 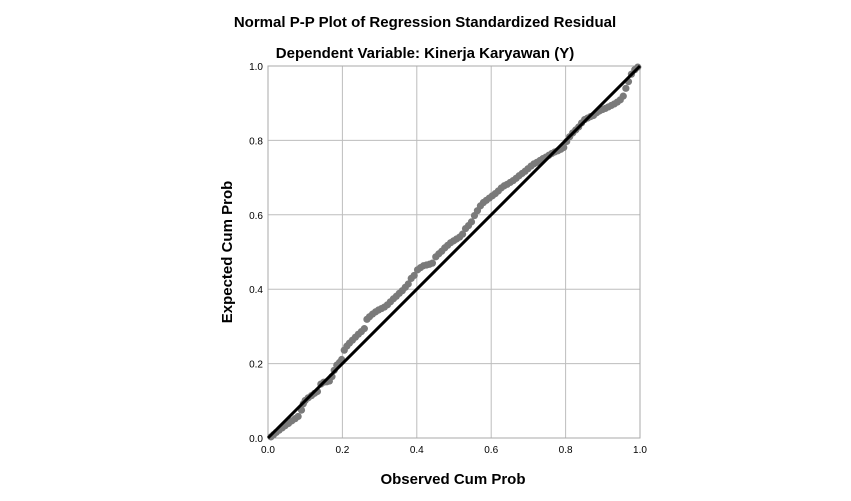 What do you see at coordinates (227, 252) in the screenshot?
I see `y-axis-label: Expected Cum Prob` at bounding box center [227, 252].